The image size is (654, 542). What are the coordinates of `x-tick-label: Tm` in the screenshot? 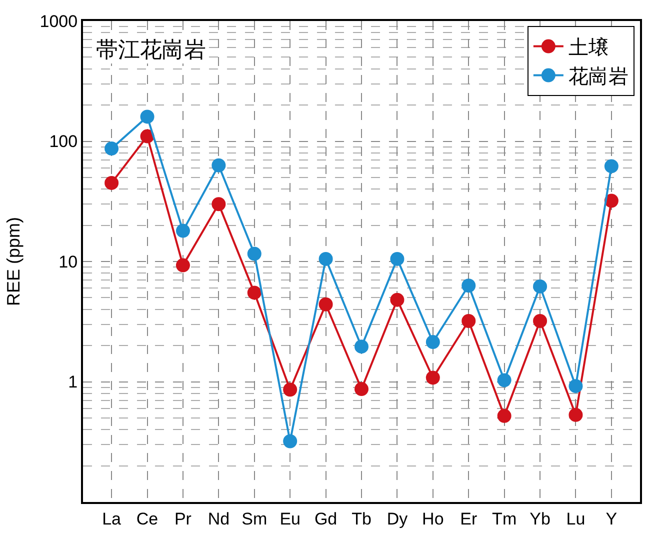 It's located at (504, 518).